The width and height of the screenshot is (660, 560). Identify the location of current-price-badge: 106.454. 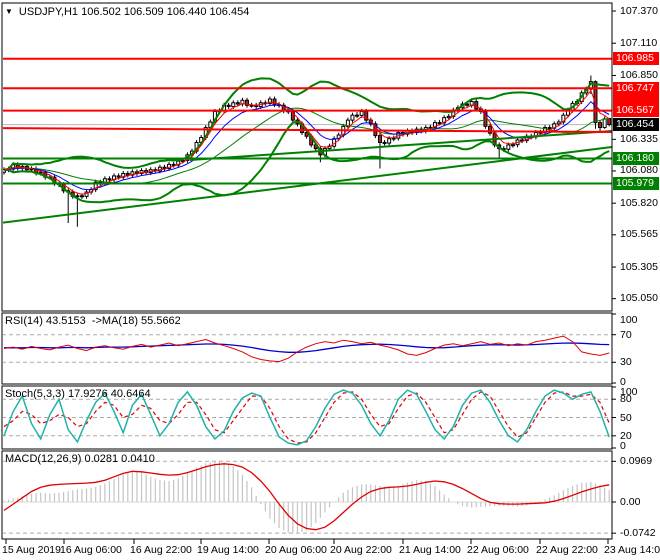
(636, 125).